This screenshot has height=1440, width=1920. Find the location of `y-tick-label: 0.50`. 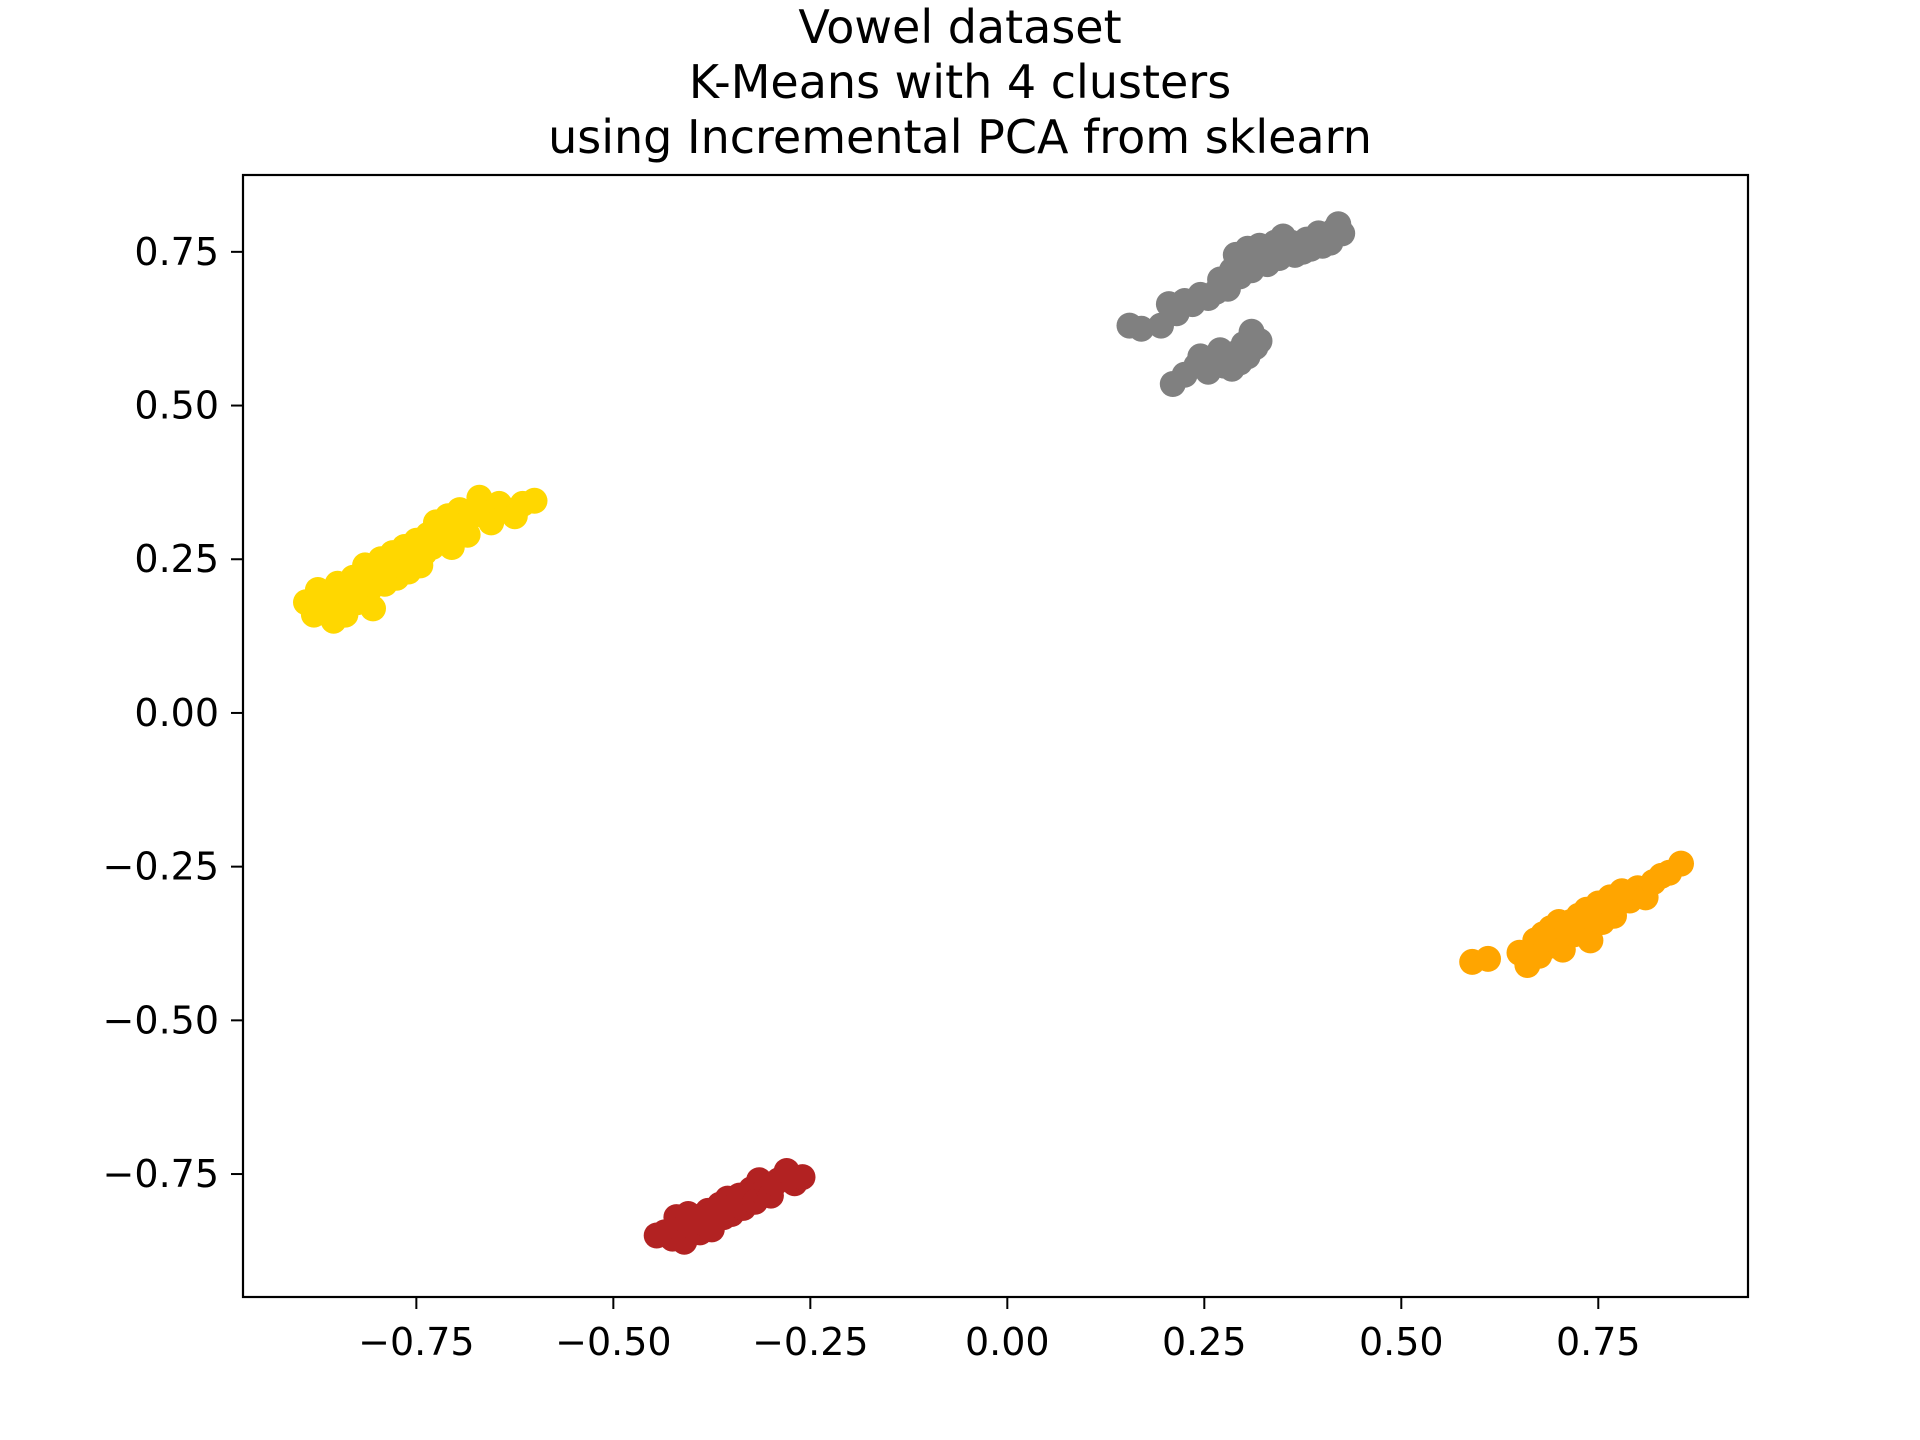

y-tick-label: 0.50 is located at coordinates (176, 406).